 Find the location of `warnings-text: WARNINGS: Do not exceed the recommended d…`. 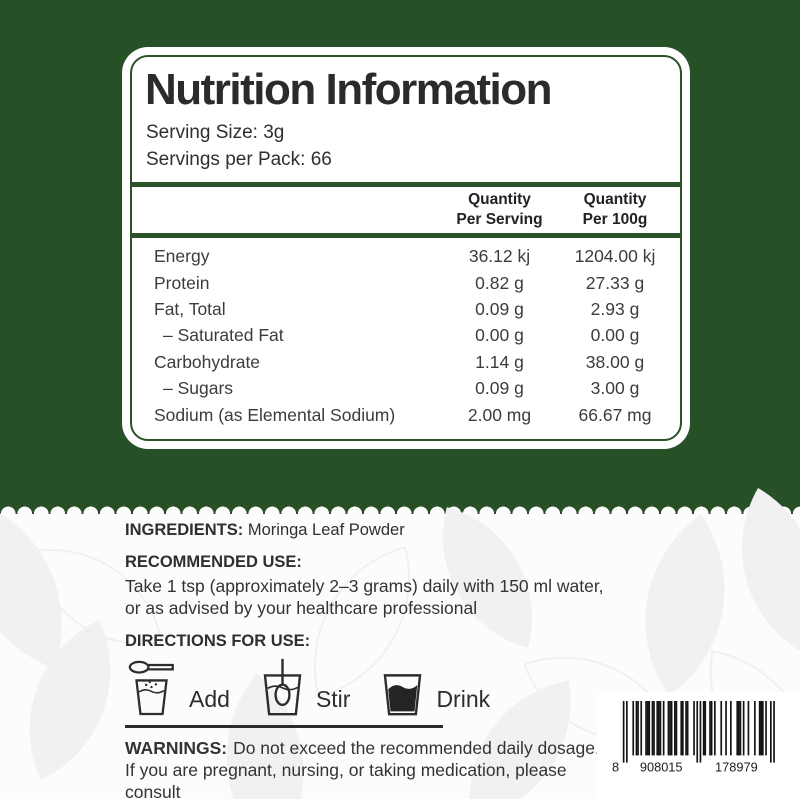

warnings-text: WARNINGS: Do not exceed the recommended d… is located at coordinates (365, 768).